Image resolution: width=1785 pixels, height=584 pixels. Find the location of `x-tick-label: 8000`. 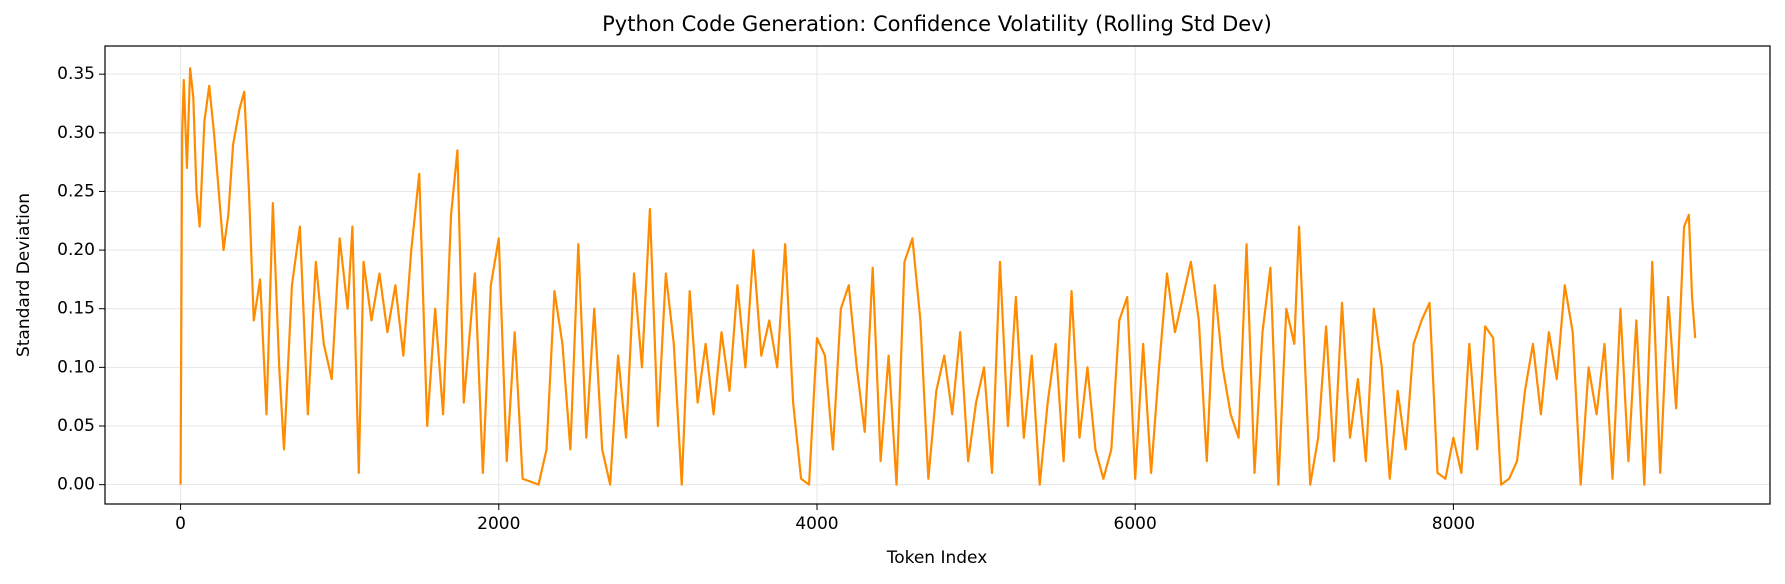

x-tick-label: 8000 is located at coordinates (1453, 524).